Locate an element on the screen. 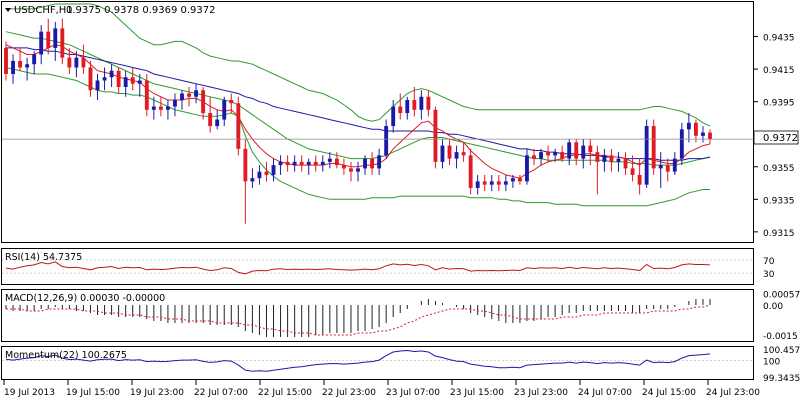 Image resolution: width=800 pixels, height=400 pixels. price-tick-label: 0.9315 is located at coordinates (779, 234).